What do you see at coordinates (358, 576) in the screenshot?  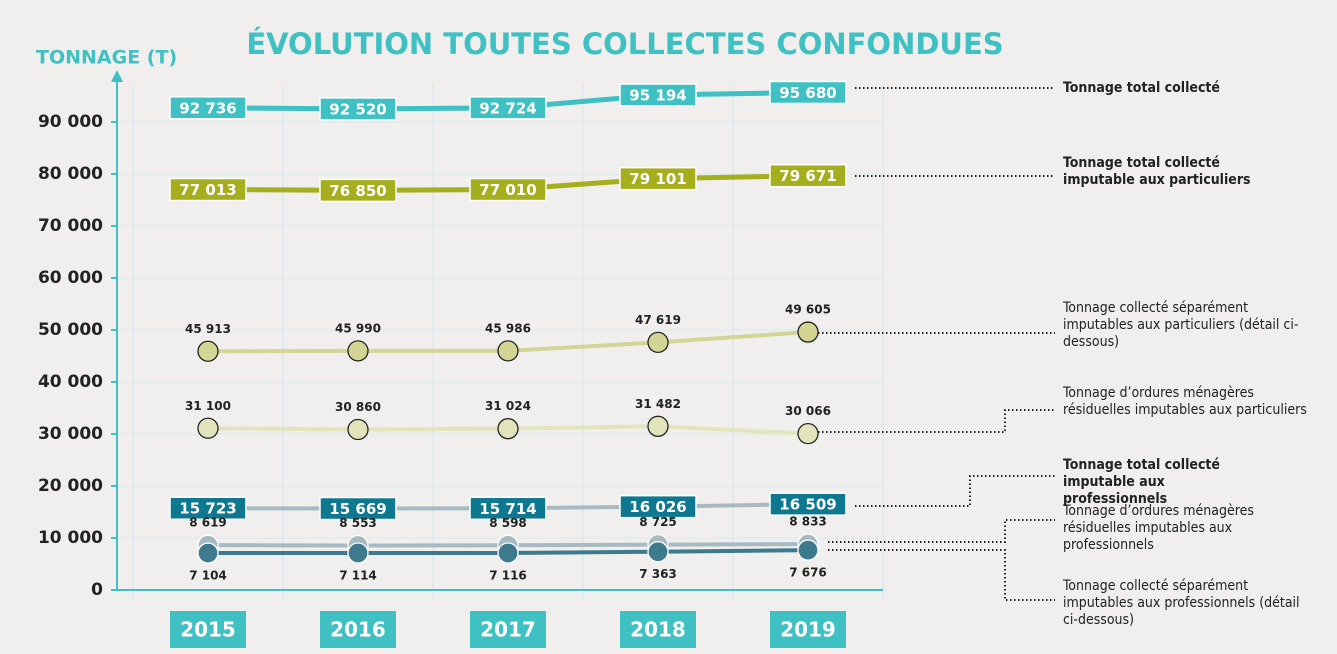 I see `data-label: 7 114` at bounding box center [358, 576].